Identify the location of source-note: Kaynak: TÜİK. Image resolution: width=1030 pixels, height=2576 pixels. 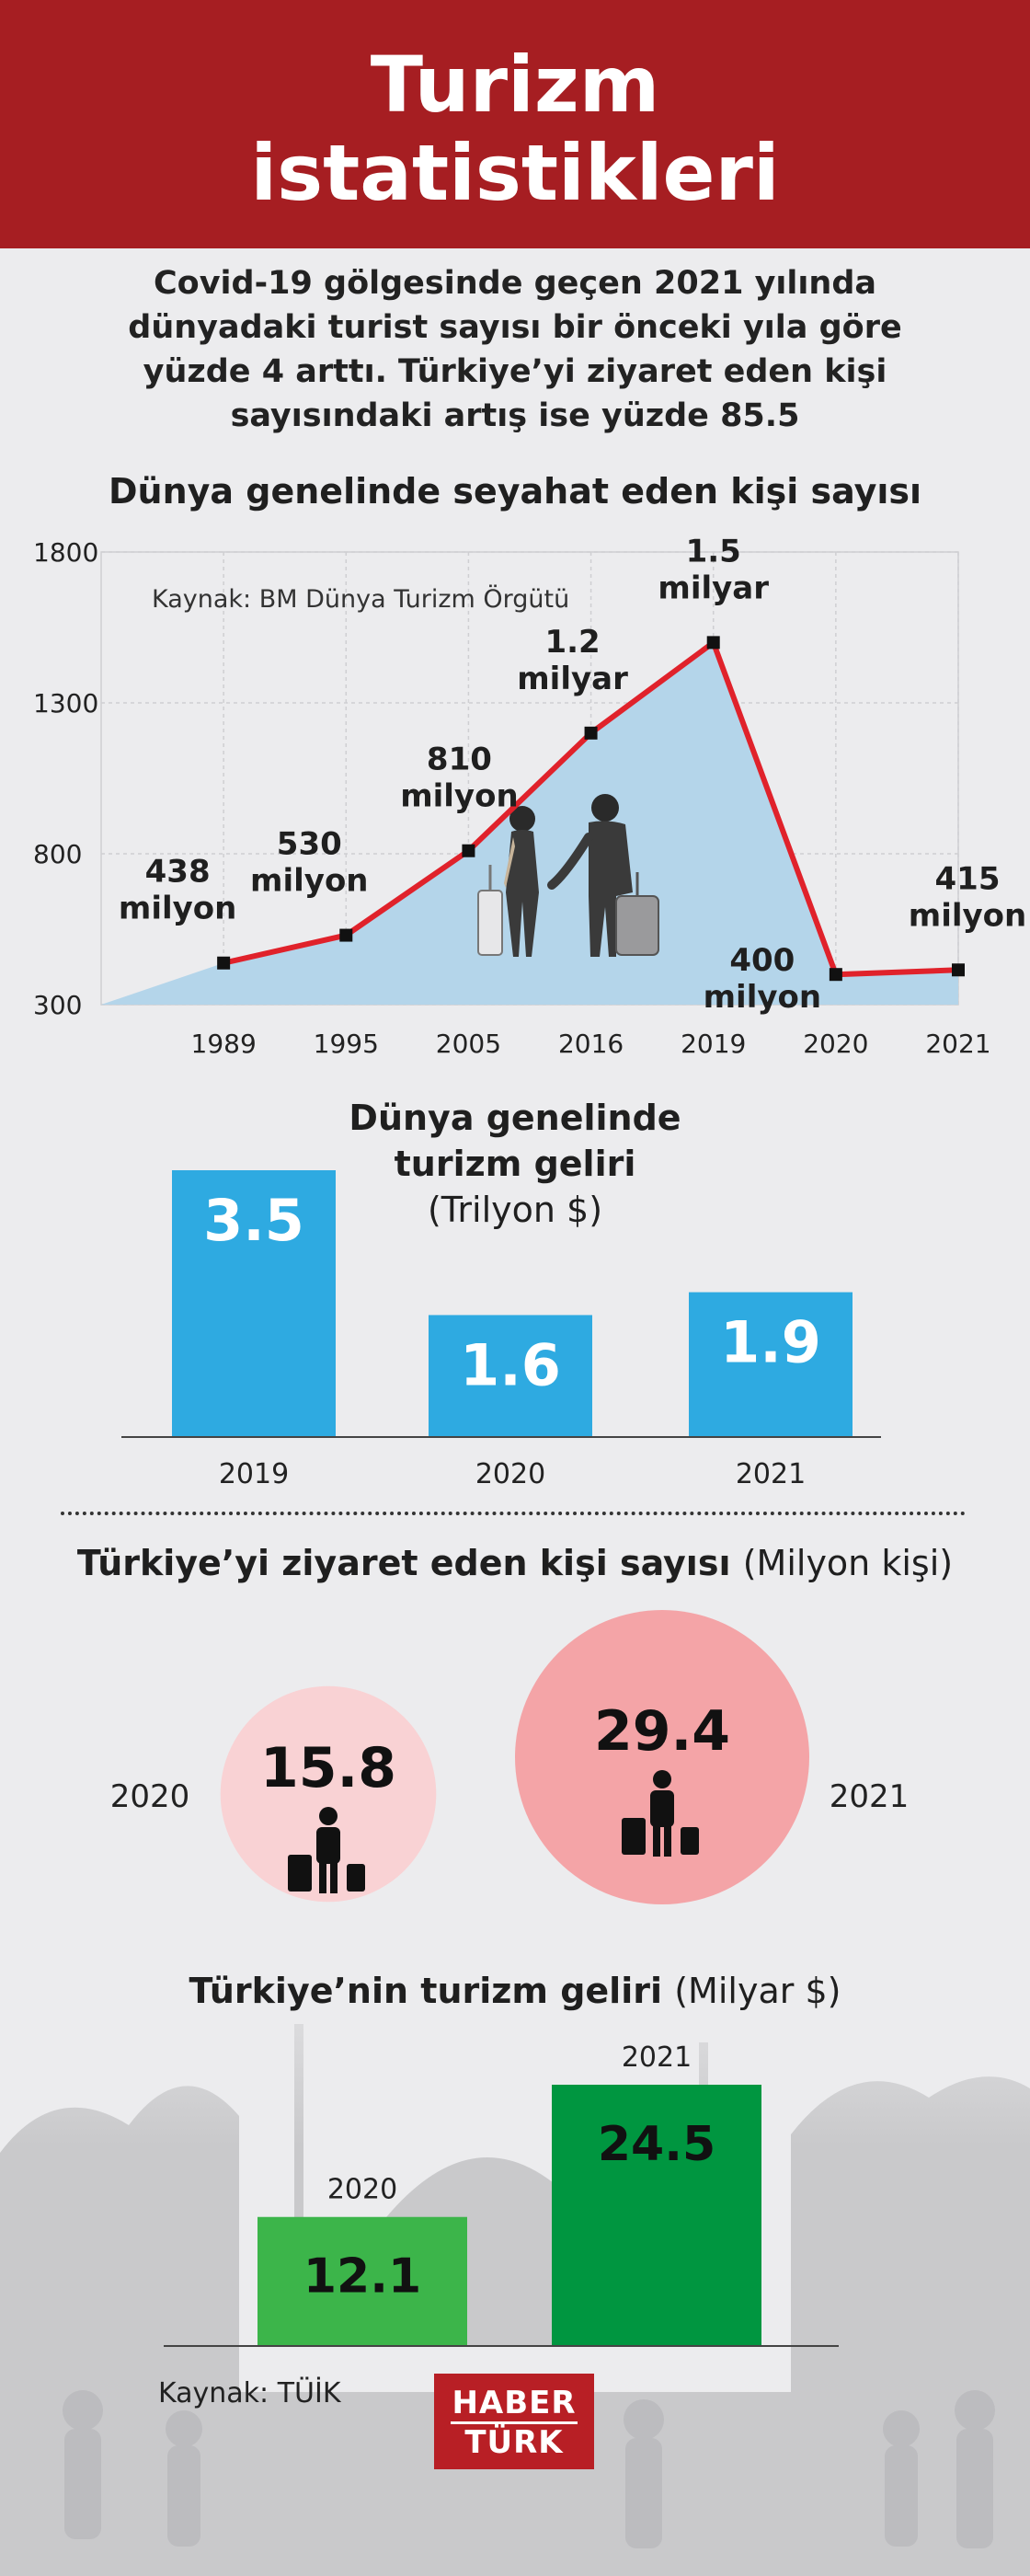
(249, 2393).